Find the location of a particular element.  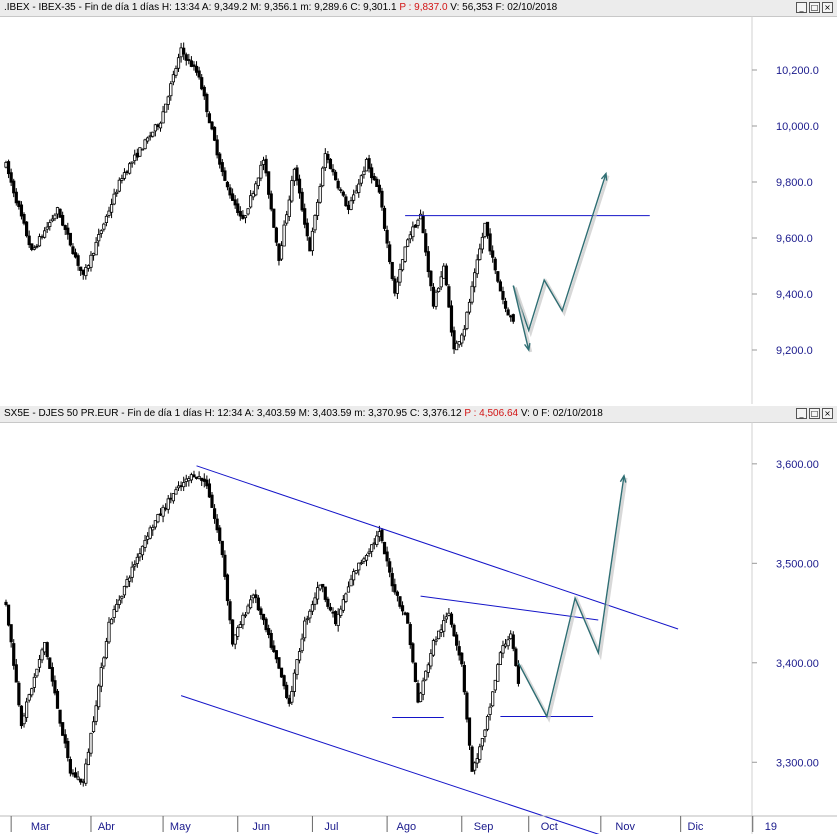

sx5e-minimize-button: _ is located at coordinates (801, 413).